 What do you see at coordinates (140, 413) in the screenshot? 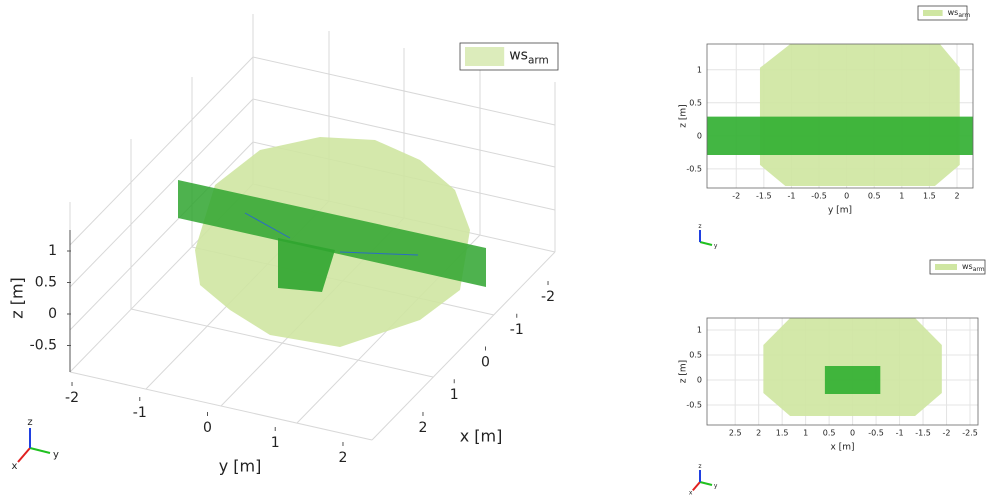
I see `y-tick-label: -1` at bounding box center [140, 413].